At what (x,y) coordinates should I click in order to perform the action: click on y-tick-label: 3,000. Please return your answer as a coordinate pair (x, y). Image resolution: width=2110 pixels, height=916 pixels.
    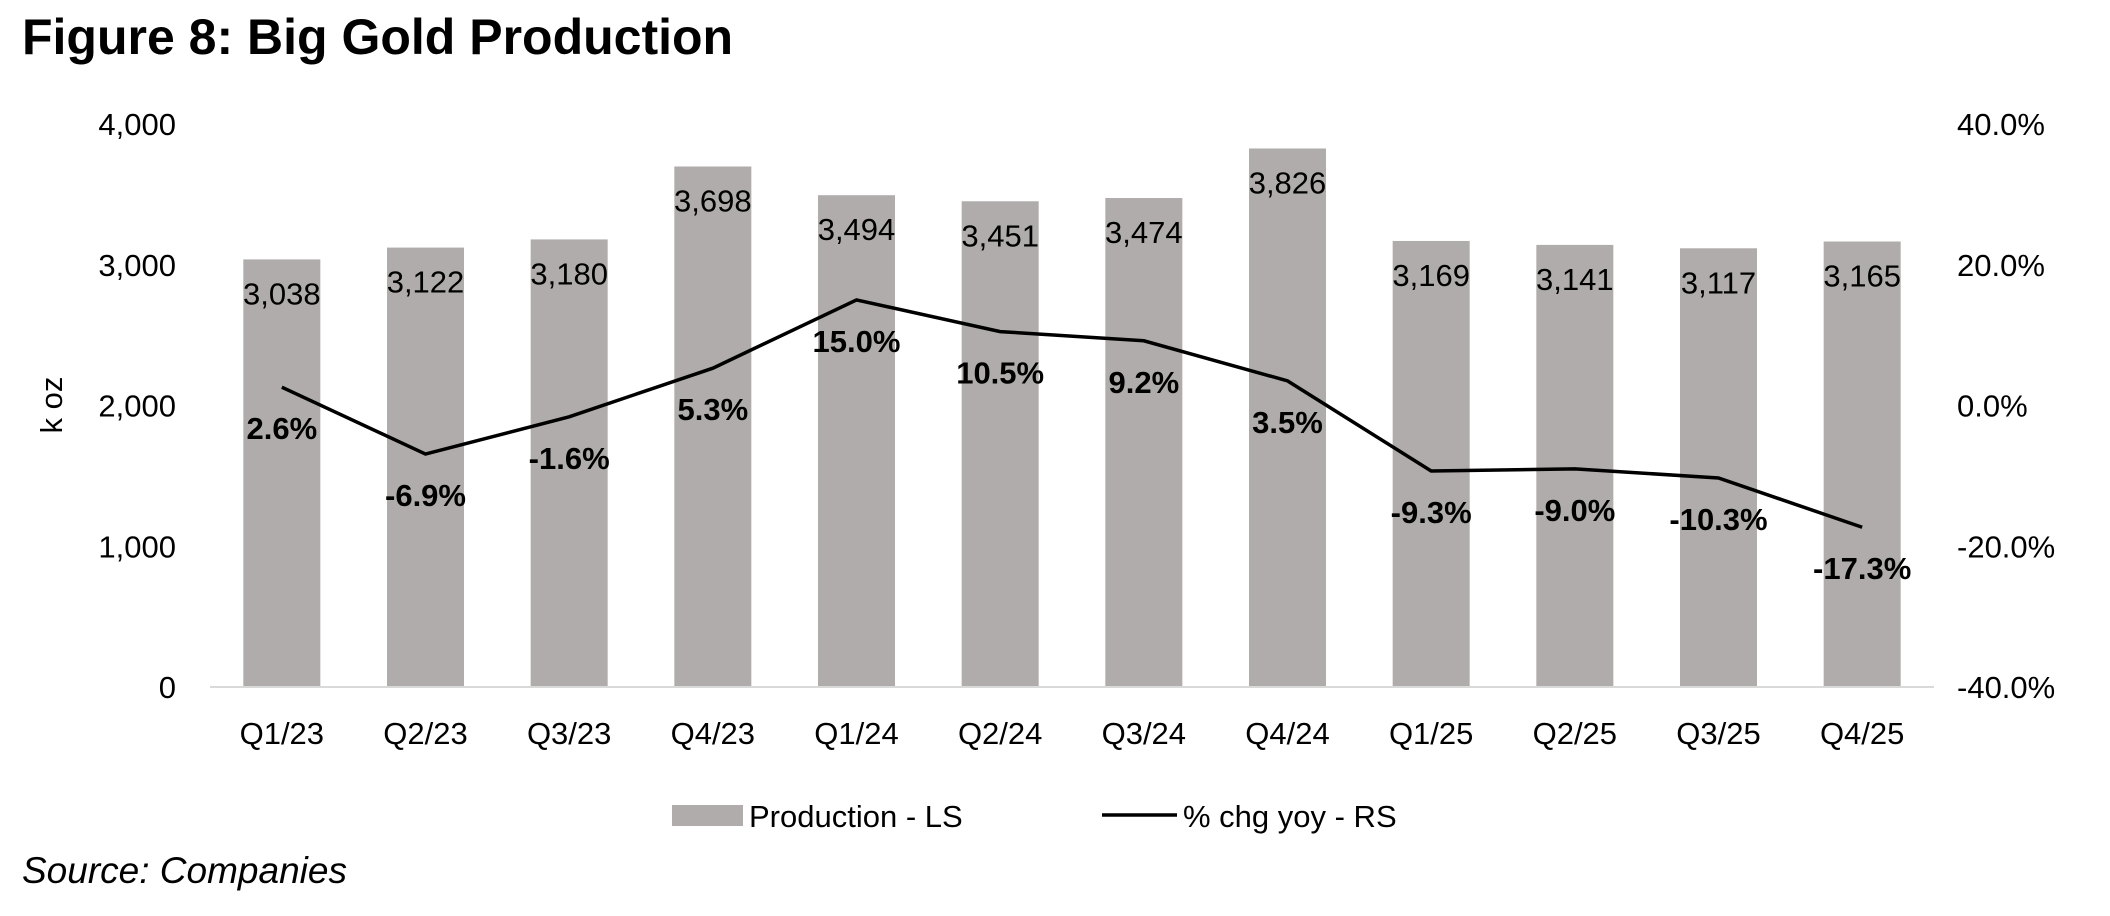
    Looking at the image, I should click on (137, 265).